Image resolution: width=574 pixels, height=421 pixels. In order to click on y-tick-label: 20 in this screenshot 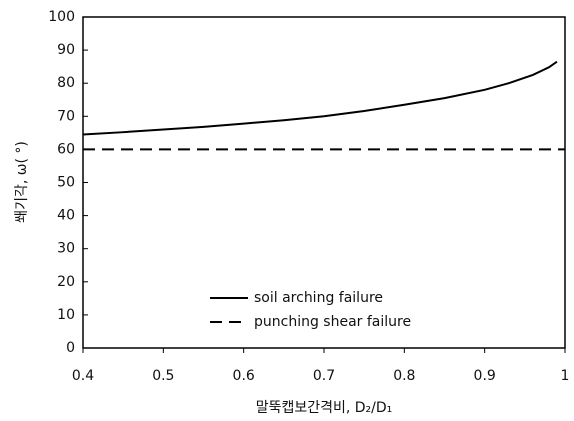, I will do `click(66, 282)`.